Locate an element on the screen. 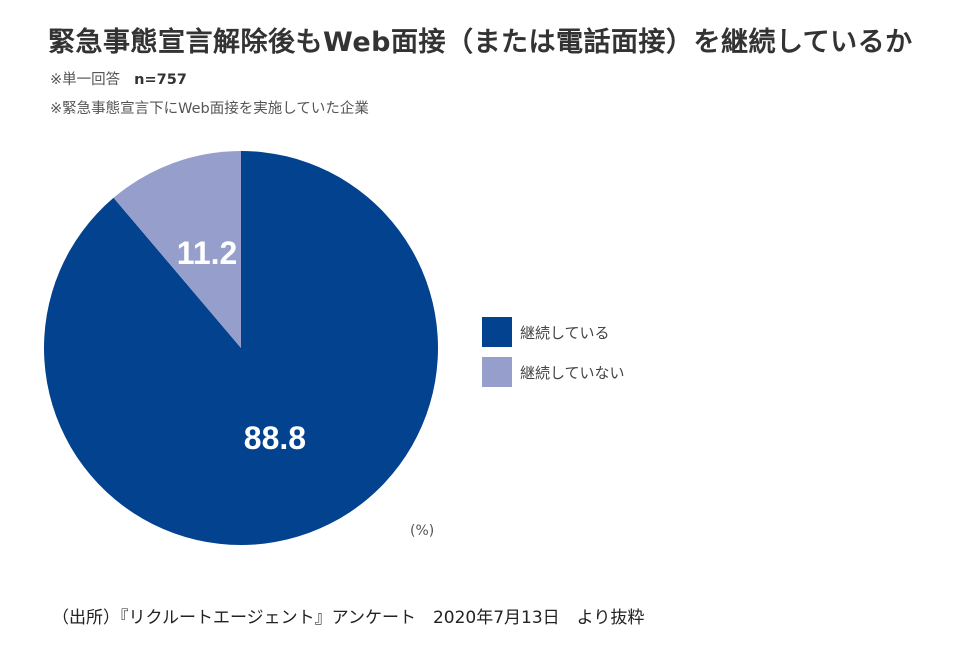 This screenshot has width=960, height=654. legend: 継続している 継続していない is located at coordinates (553, 357).